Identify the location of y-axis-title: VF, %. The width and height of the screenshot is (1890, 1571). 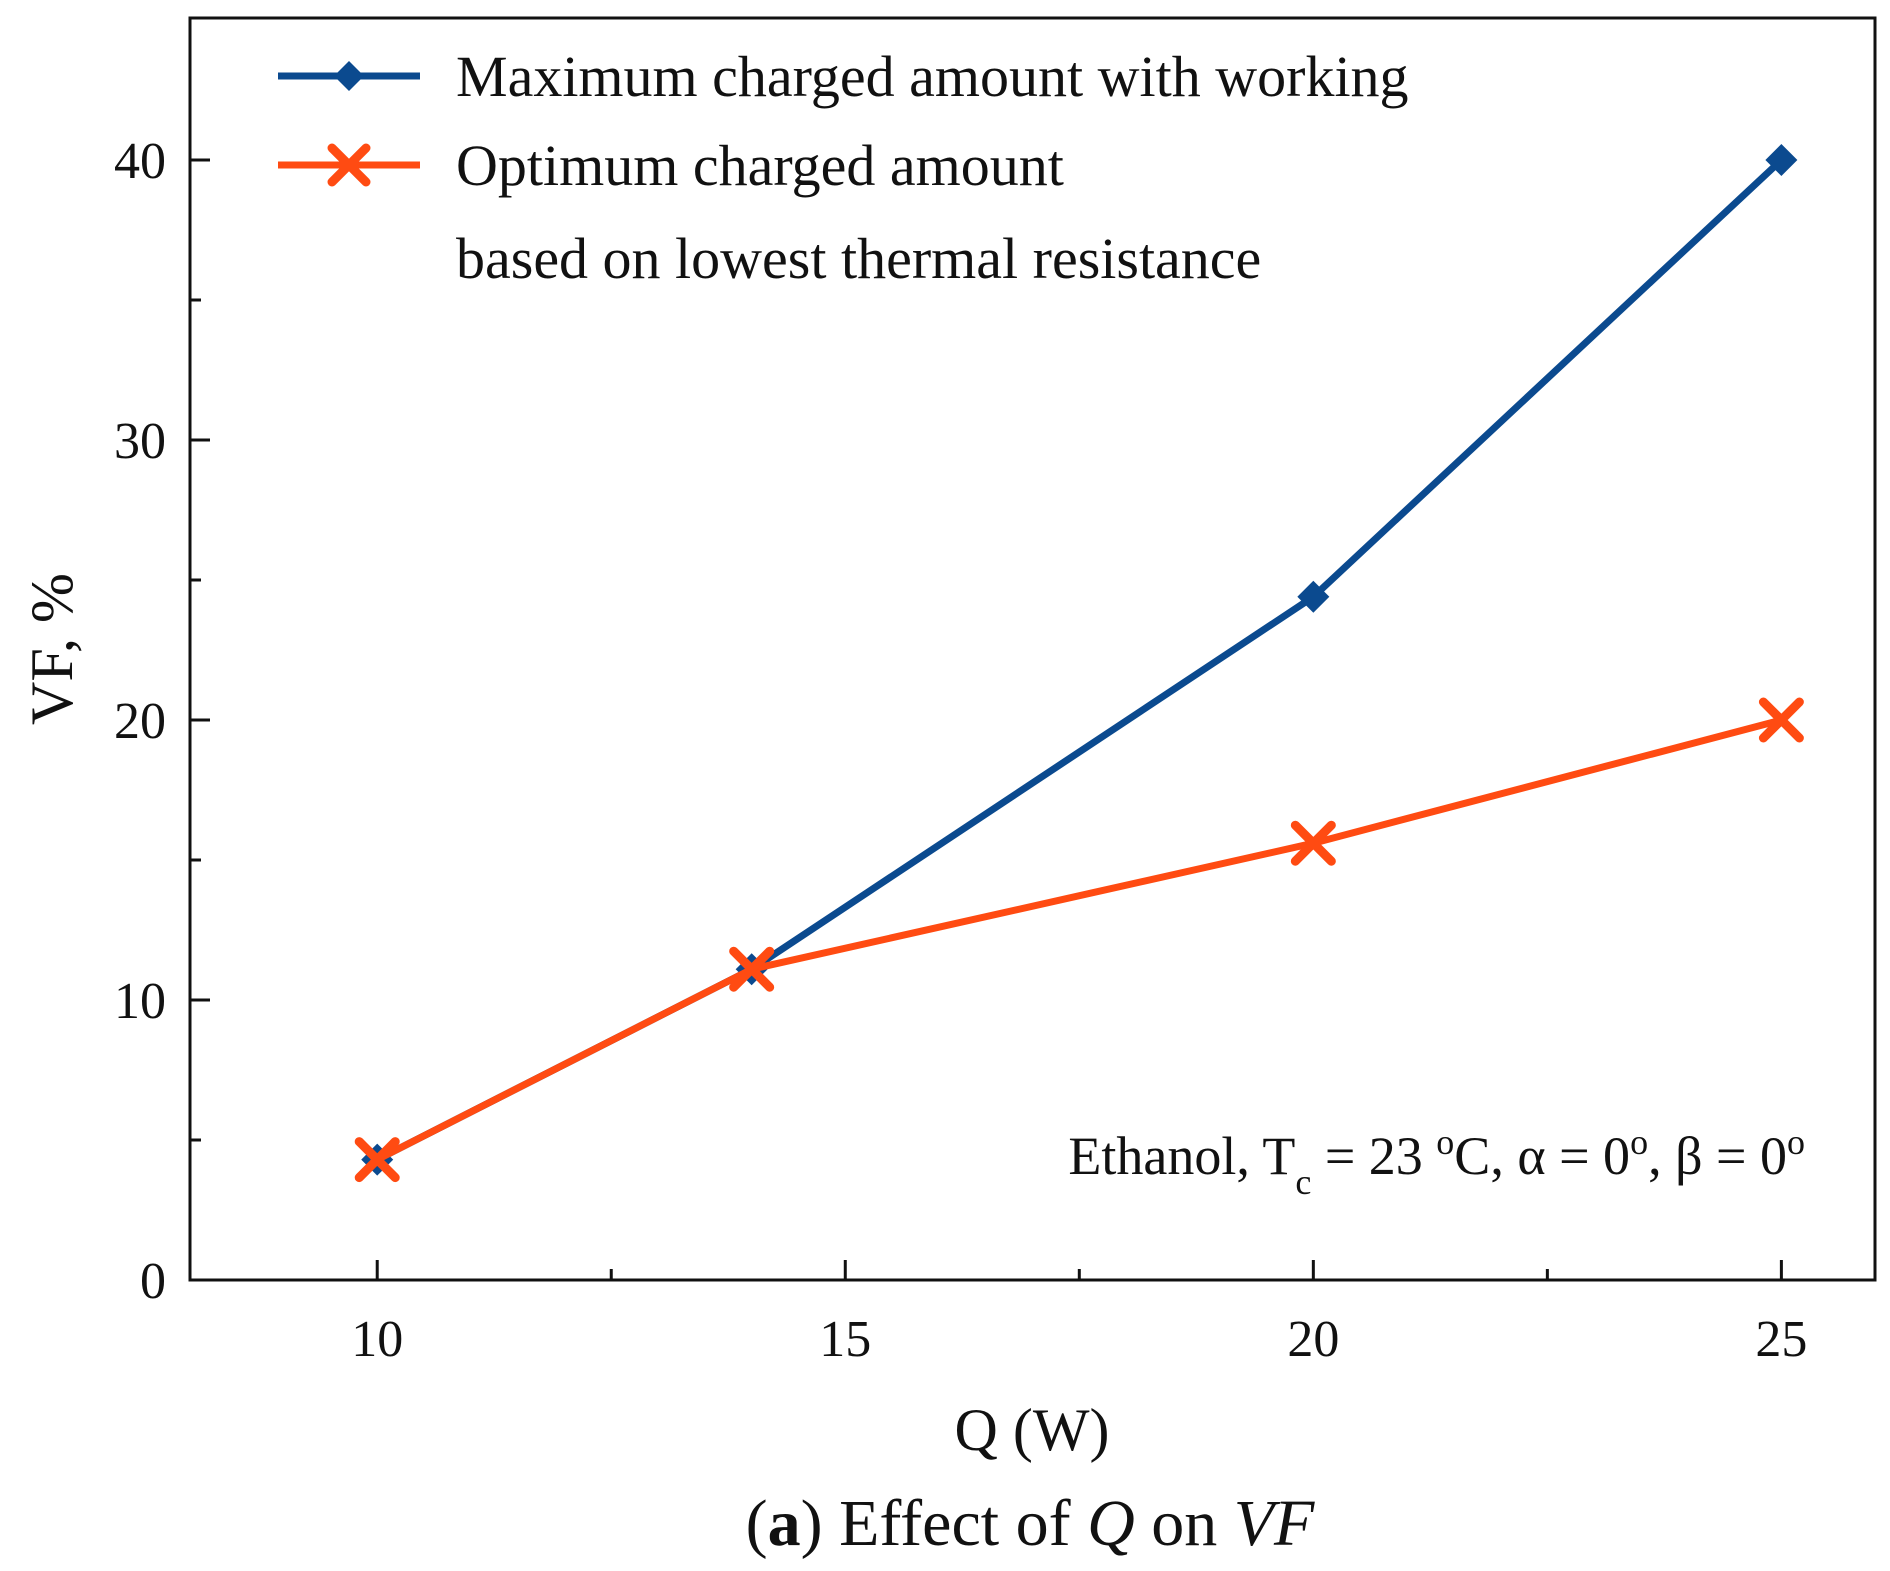
(52, 649).